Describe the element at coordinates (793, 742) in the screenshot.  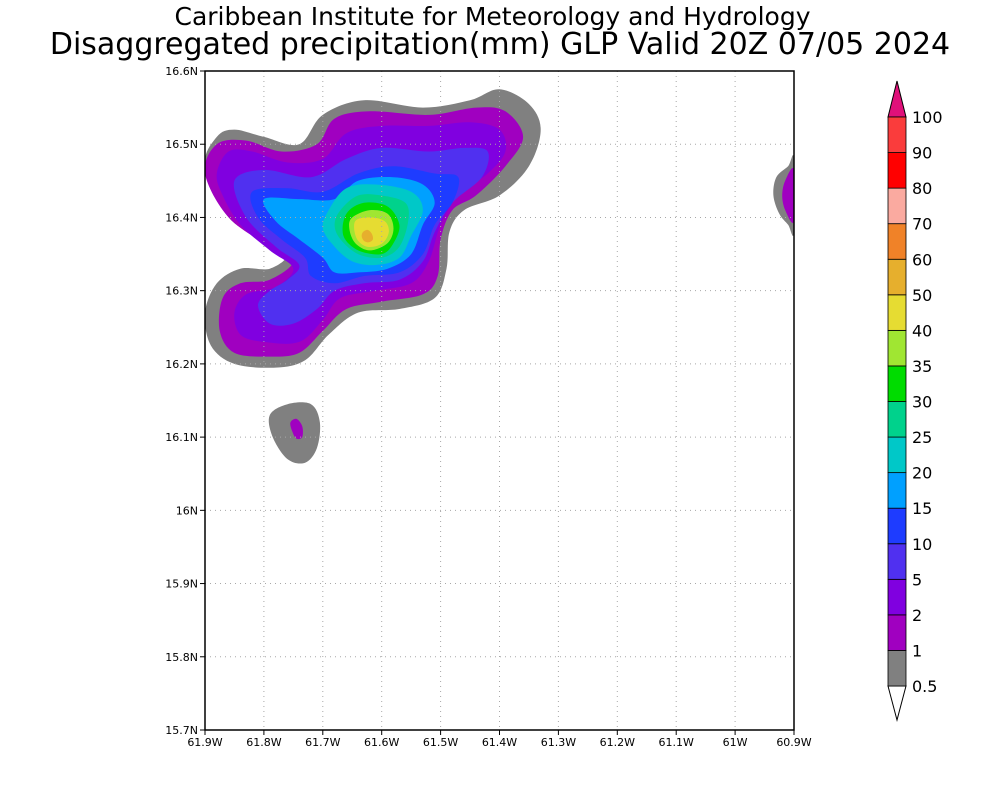
I see `x-tick-label: 60.9W` at that location.